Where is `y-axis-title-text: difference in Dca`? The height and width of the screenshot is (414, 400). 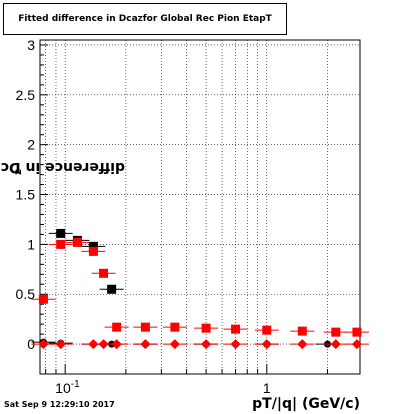
y-axis-title-text: difference in Dca is located at coordinates (62, 167).